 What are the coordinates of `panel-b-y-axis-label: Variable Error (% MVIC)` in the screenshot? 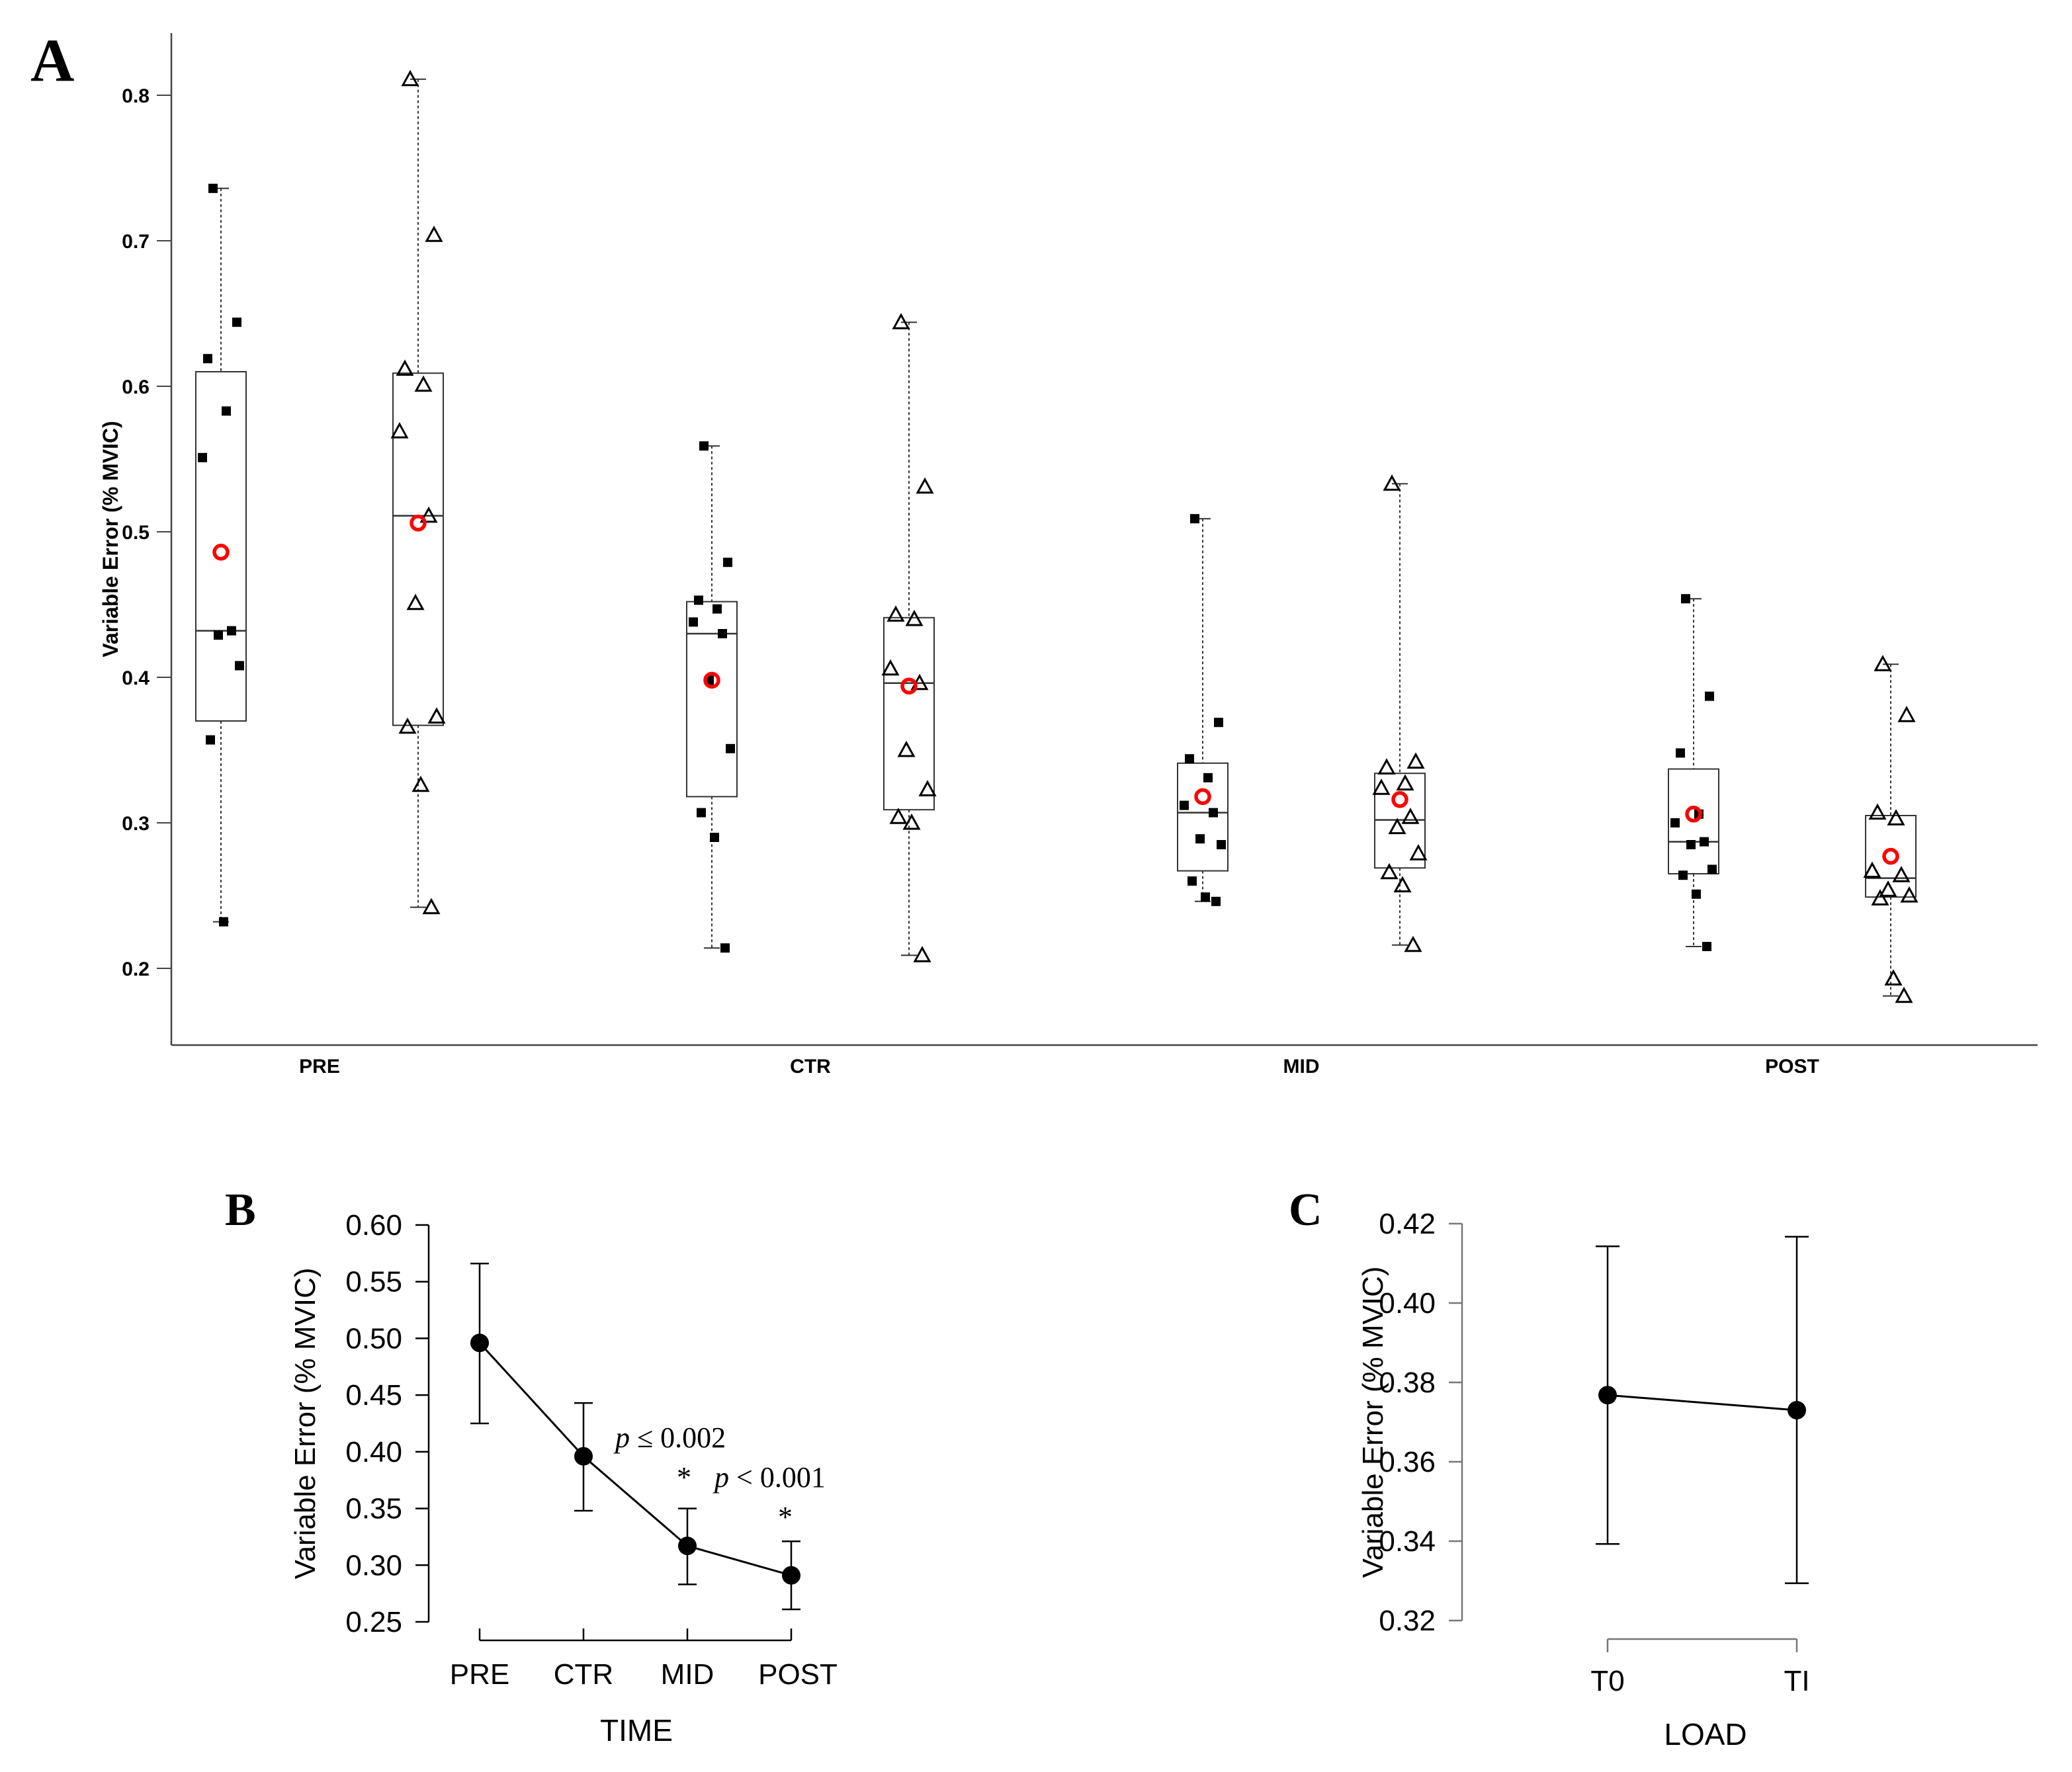 It's located at (305, 1423).